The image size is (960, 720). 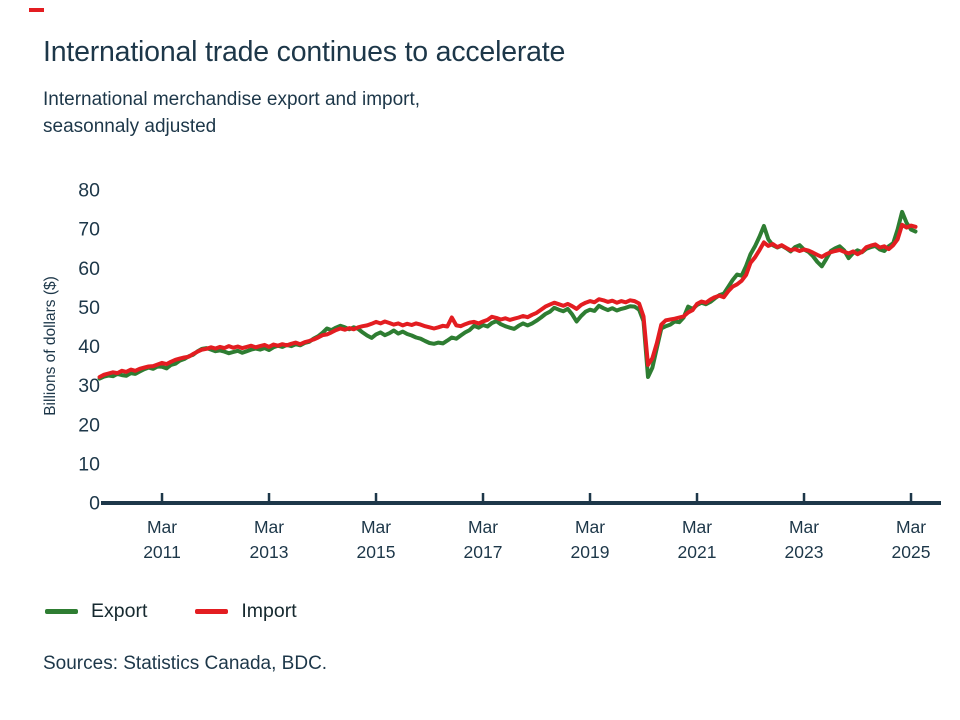 What do you see at coordinates (89, 191) in the screenshot?
I see `y-tick-label: 80` at bounding box center [89, 191].